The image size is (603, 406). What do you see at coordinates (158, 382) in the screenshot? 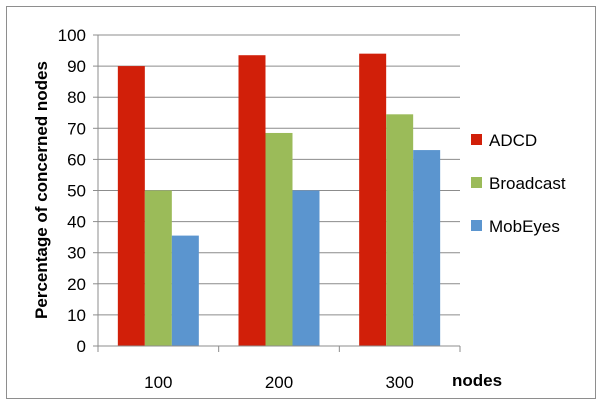
I see `x-tick-label: 100` at bounding box center [158, 382].